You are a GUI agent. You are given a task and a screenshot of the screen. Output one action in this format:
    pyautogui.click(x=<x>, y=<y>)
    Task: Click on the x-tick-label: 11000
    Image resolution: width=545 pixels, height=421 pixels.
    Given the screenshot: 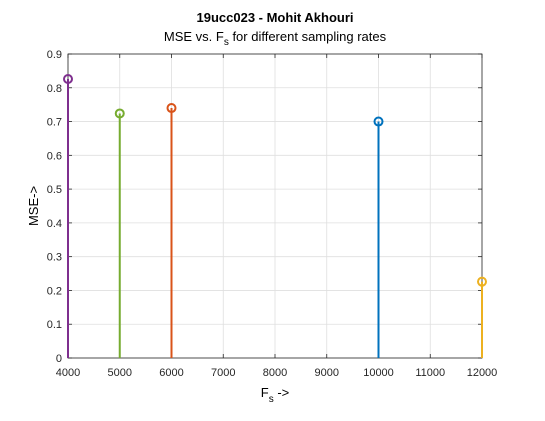 What is the action you would take?
    pyautogui.click(x=430, y=373)
    